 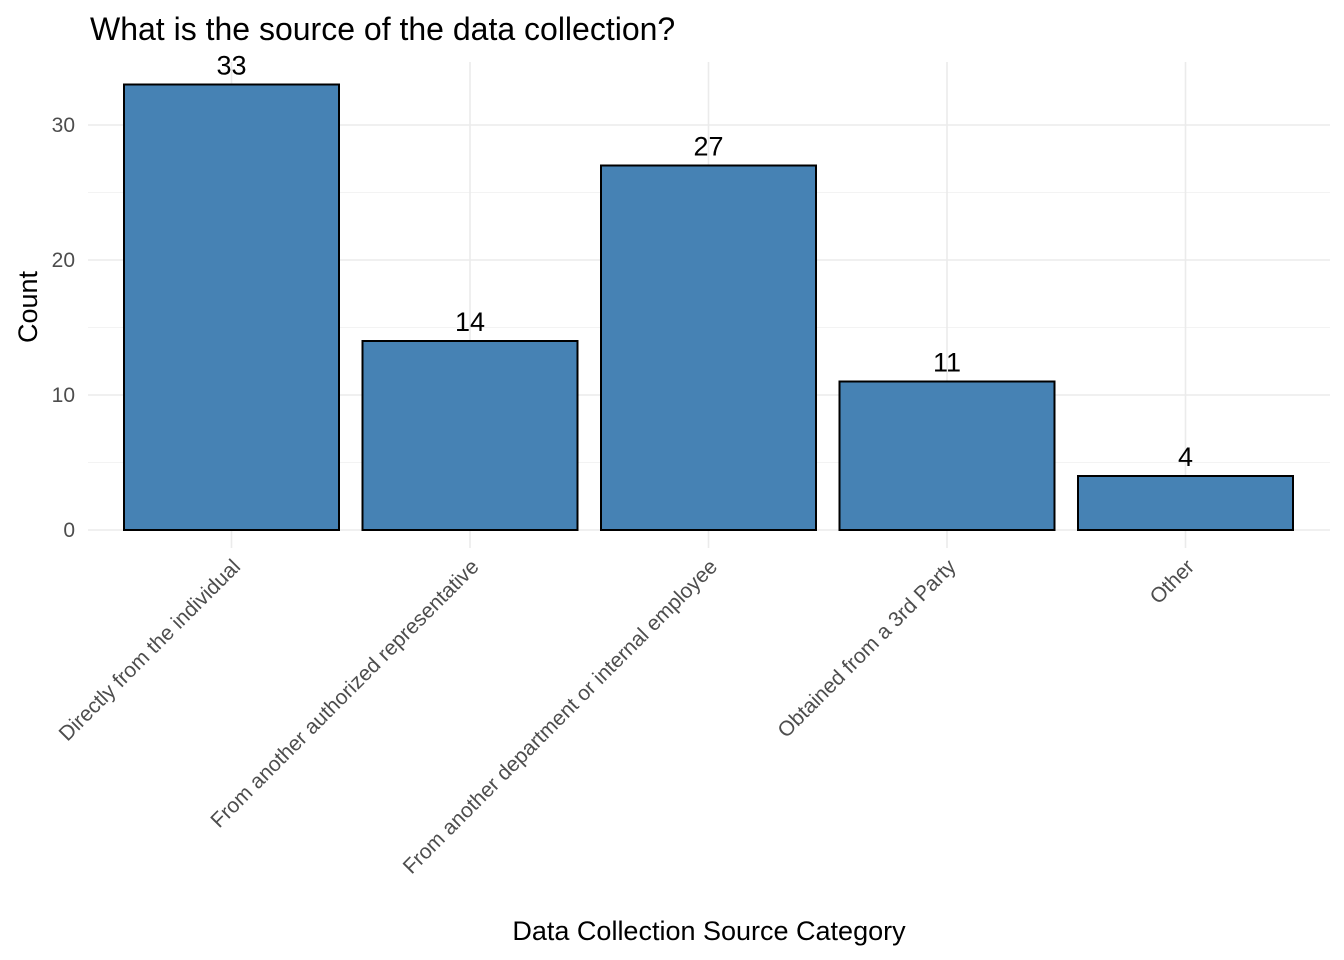 I want to click on y-tick-label: 20, so click(x=63, y=260).